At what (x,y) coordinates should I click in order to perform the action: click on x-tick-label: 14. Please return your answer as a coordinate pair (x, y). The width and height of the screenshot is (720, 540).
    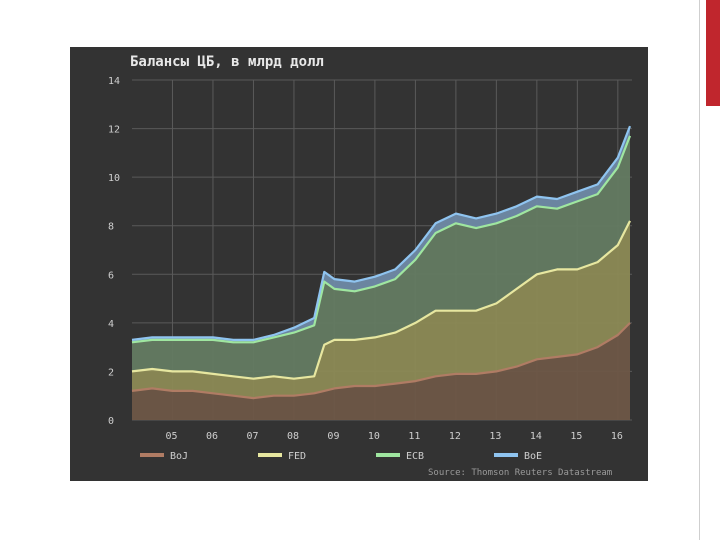
    Looking at the image, I should click on (536, 436).